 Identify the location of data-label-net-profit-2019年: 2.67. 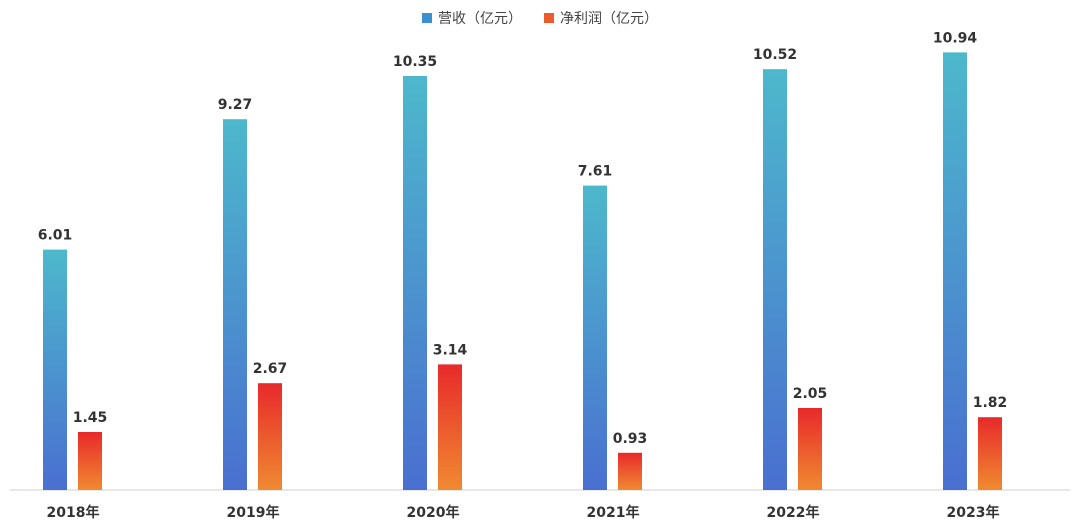
(270, 369).